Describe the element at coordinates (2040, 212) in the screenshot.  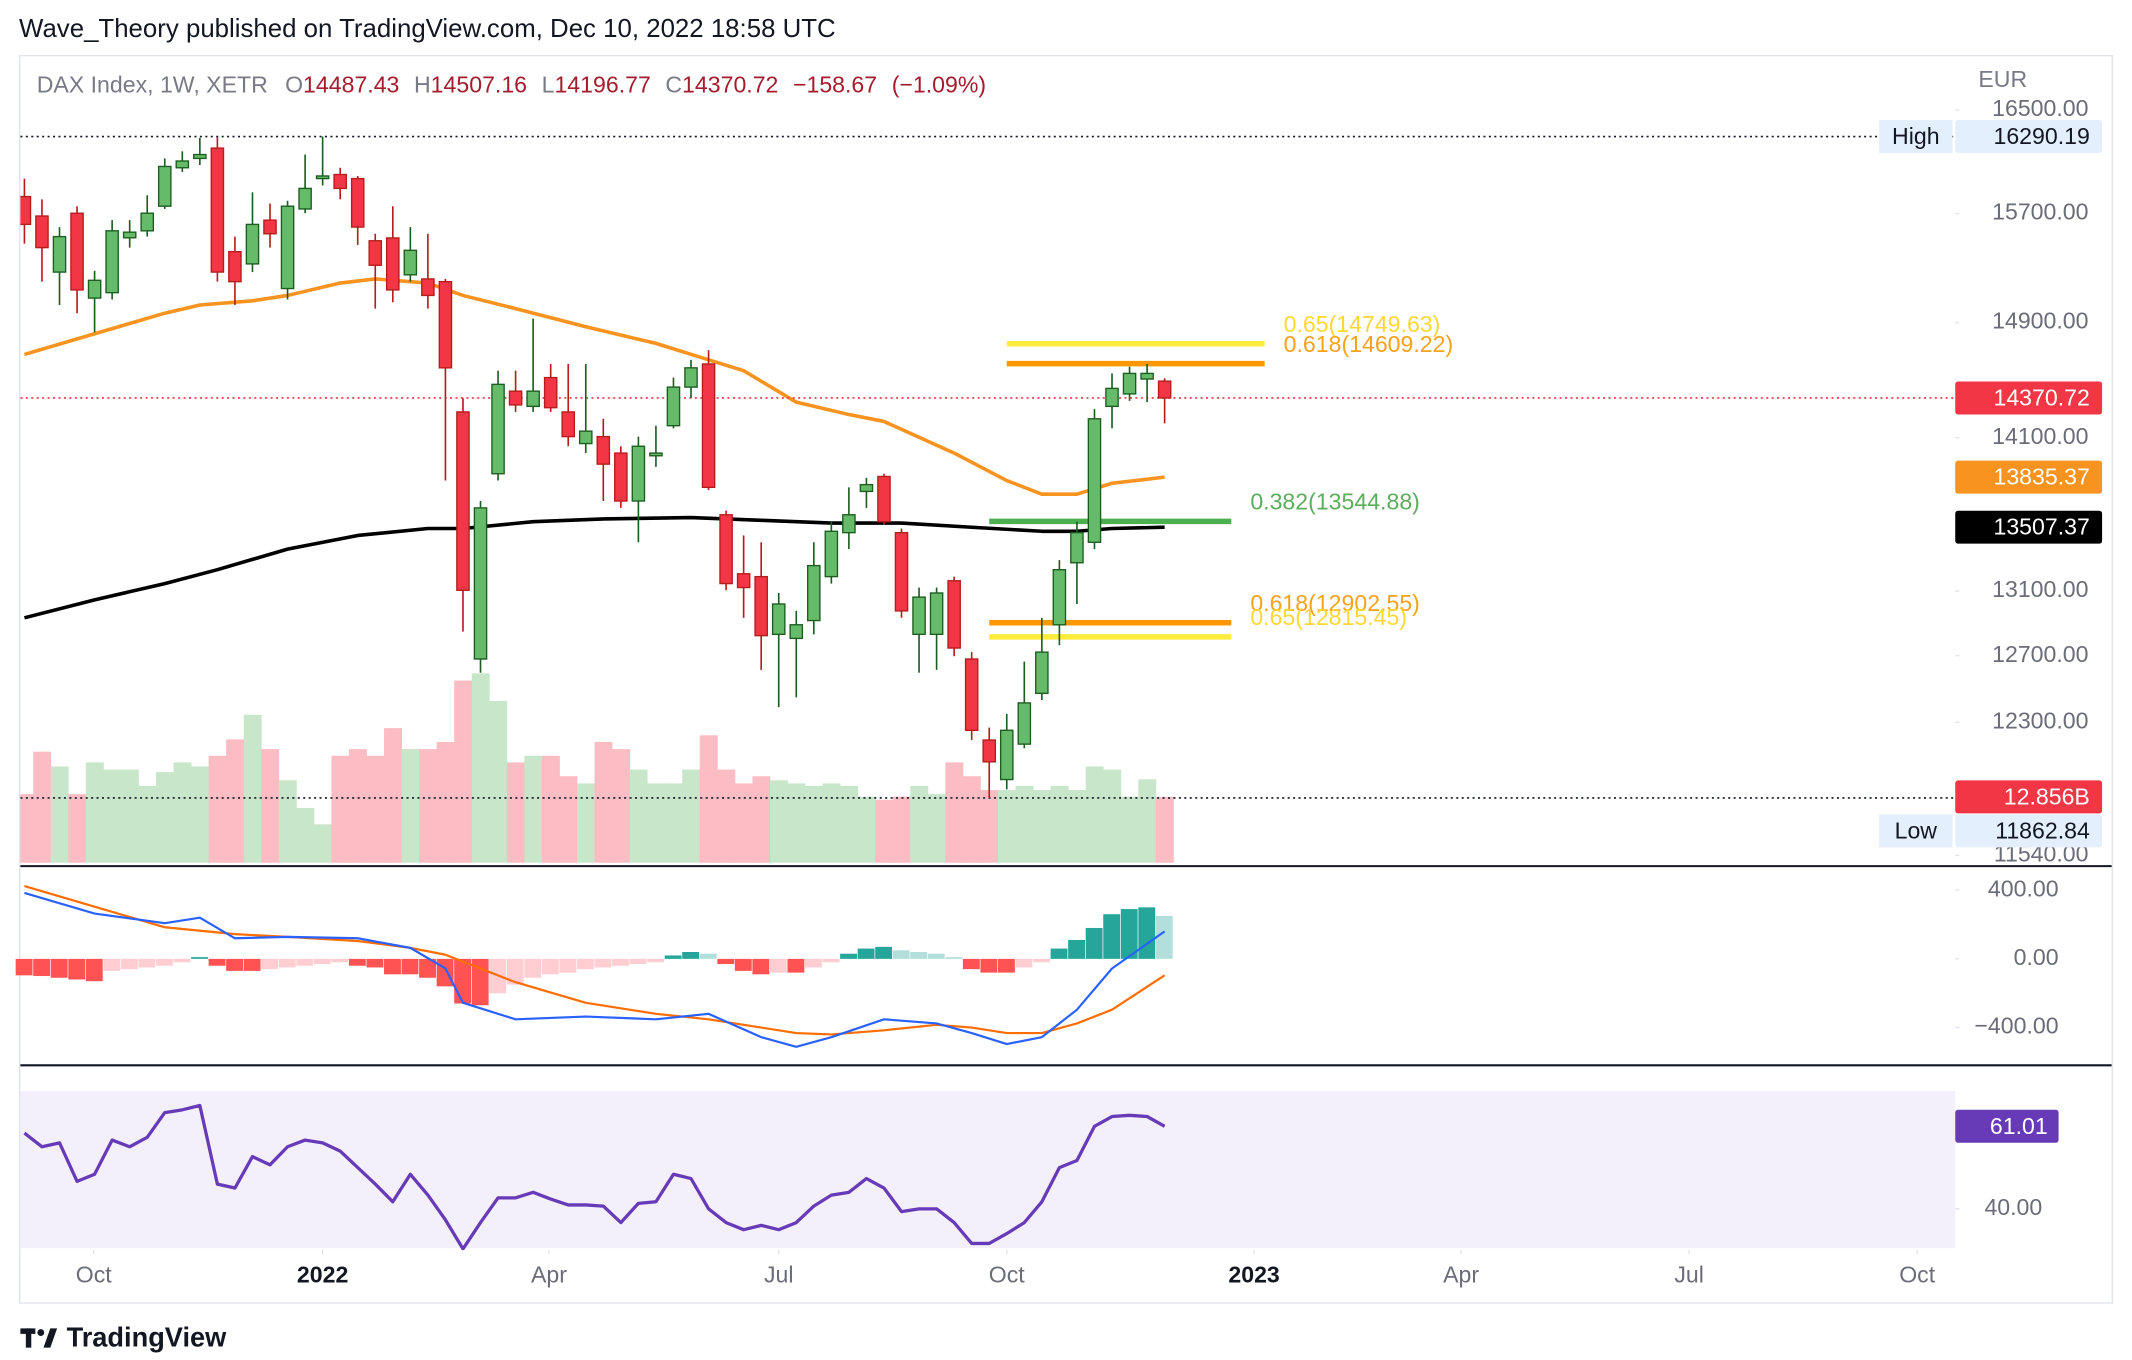
I see `y-tick-label: 15700.00` at that location.